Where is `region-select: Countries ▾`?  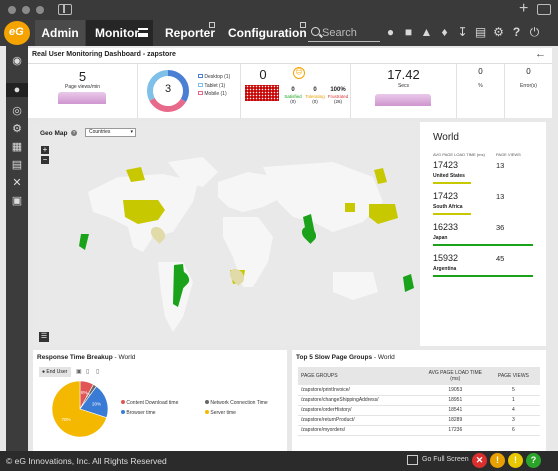 region-select: Countries ▾ is located at coordinates (110, 132).